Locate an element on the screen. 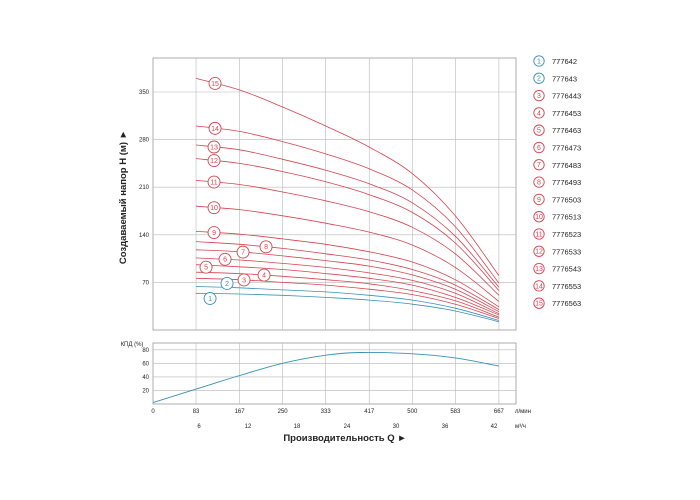 This screenshot has height=500, width=700. legend-entry-6: 7776473 is located at coordinates (566, 148).